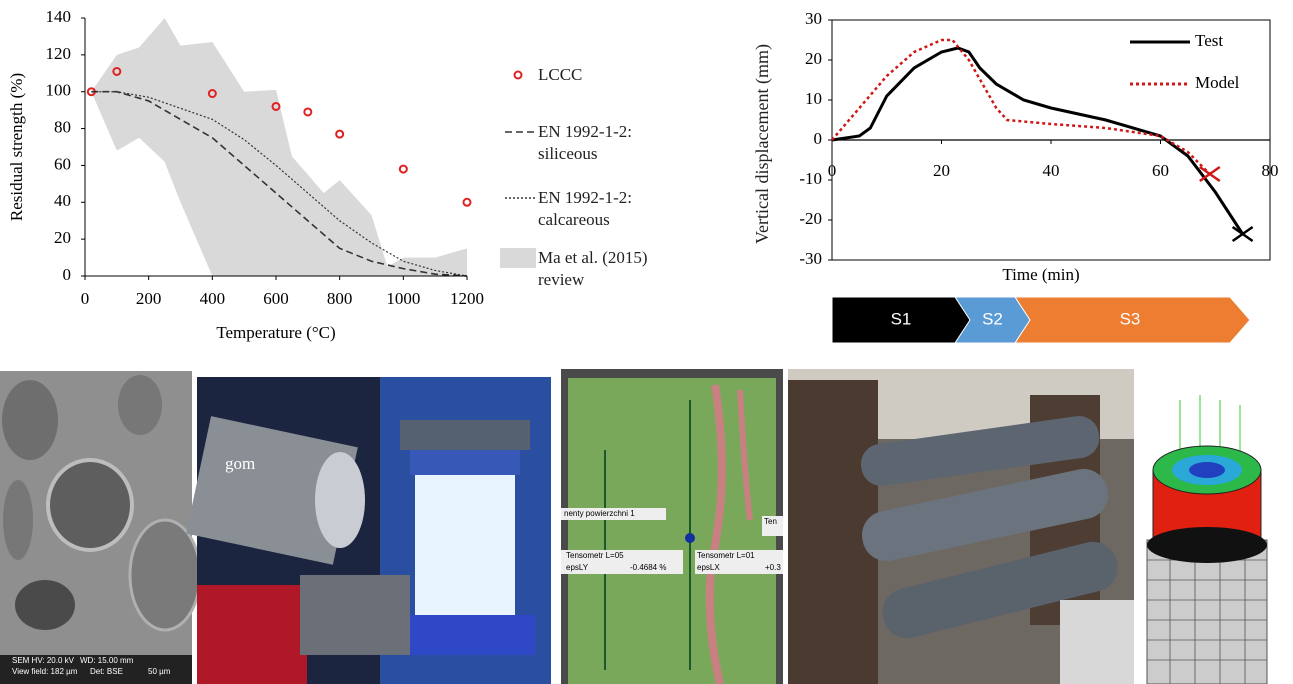 The height and width of the screenshot is (684, 1293). What do you see at coordinates (813, 98) in the screenshot?
I see `y-tick-label: 10` at bounding box center [813, 98].